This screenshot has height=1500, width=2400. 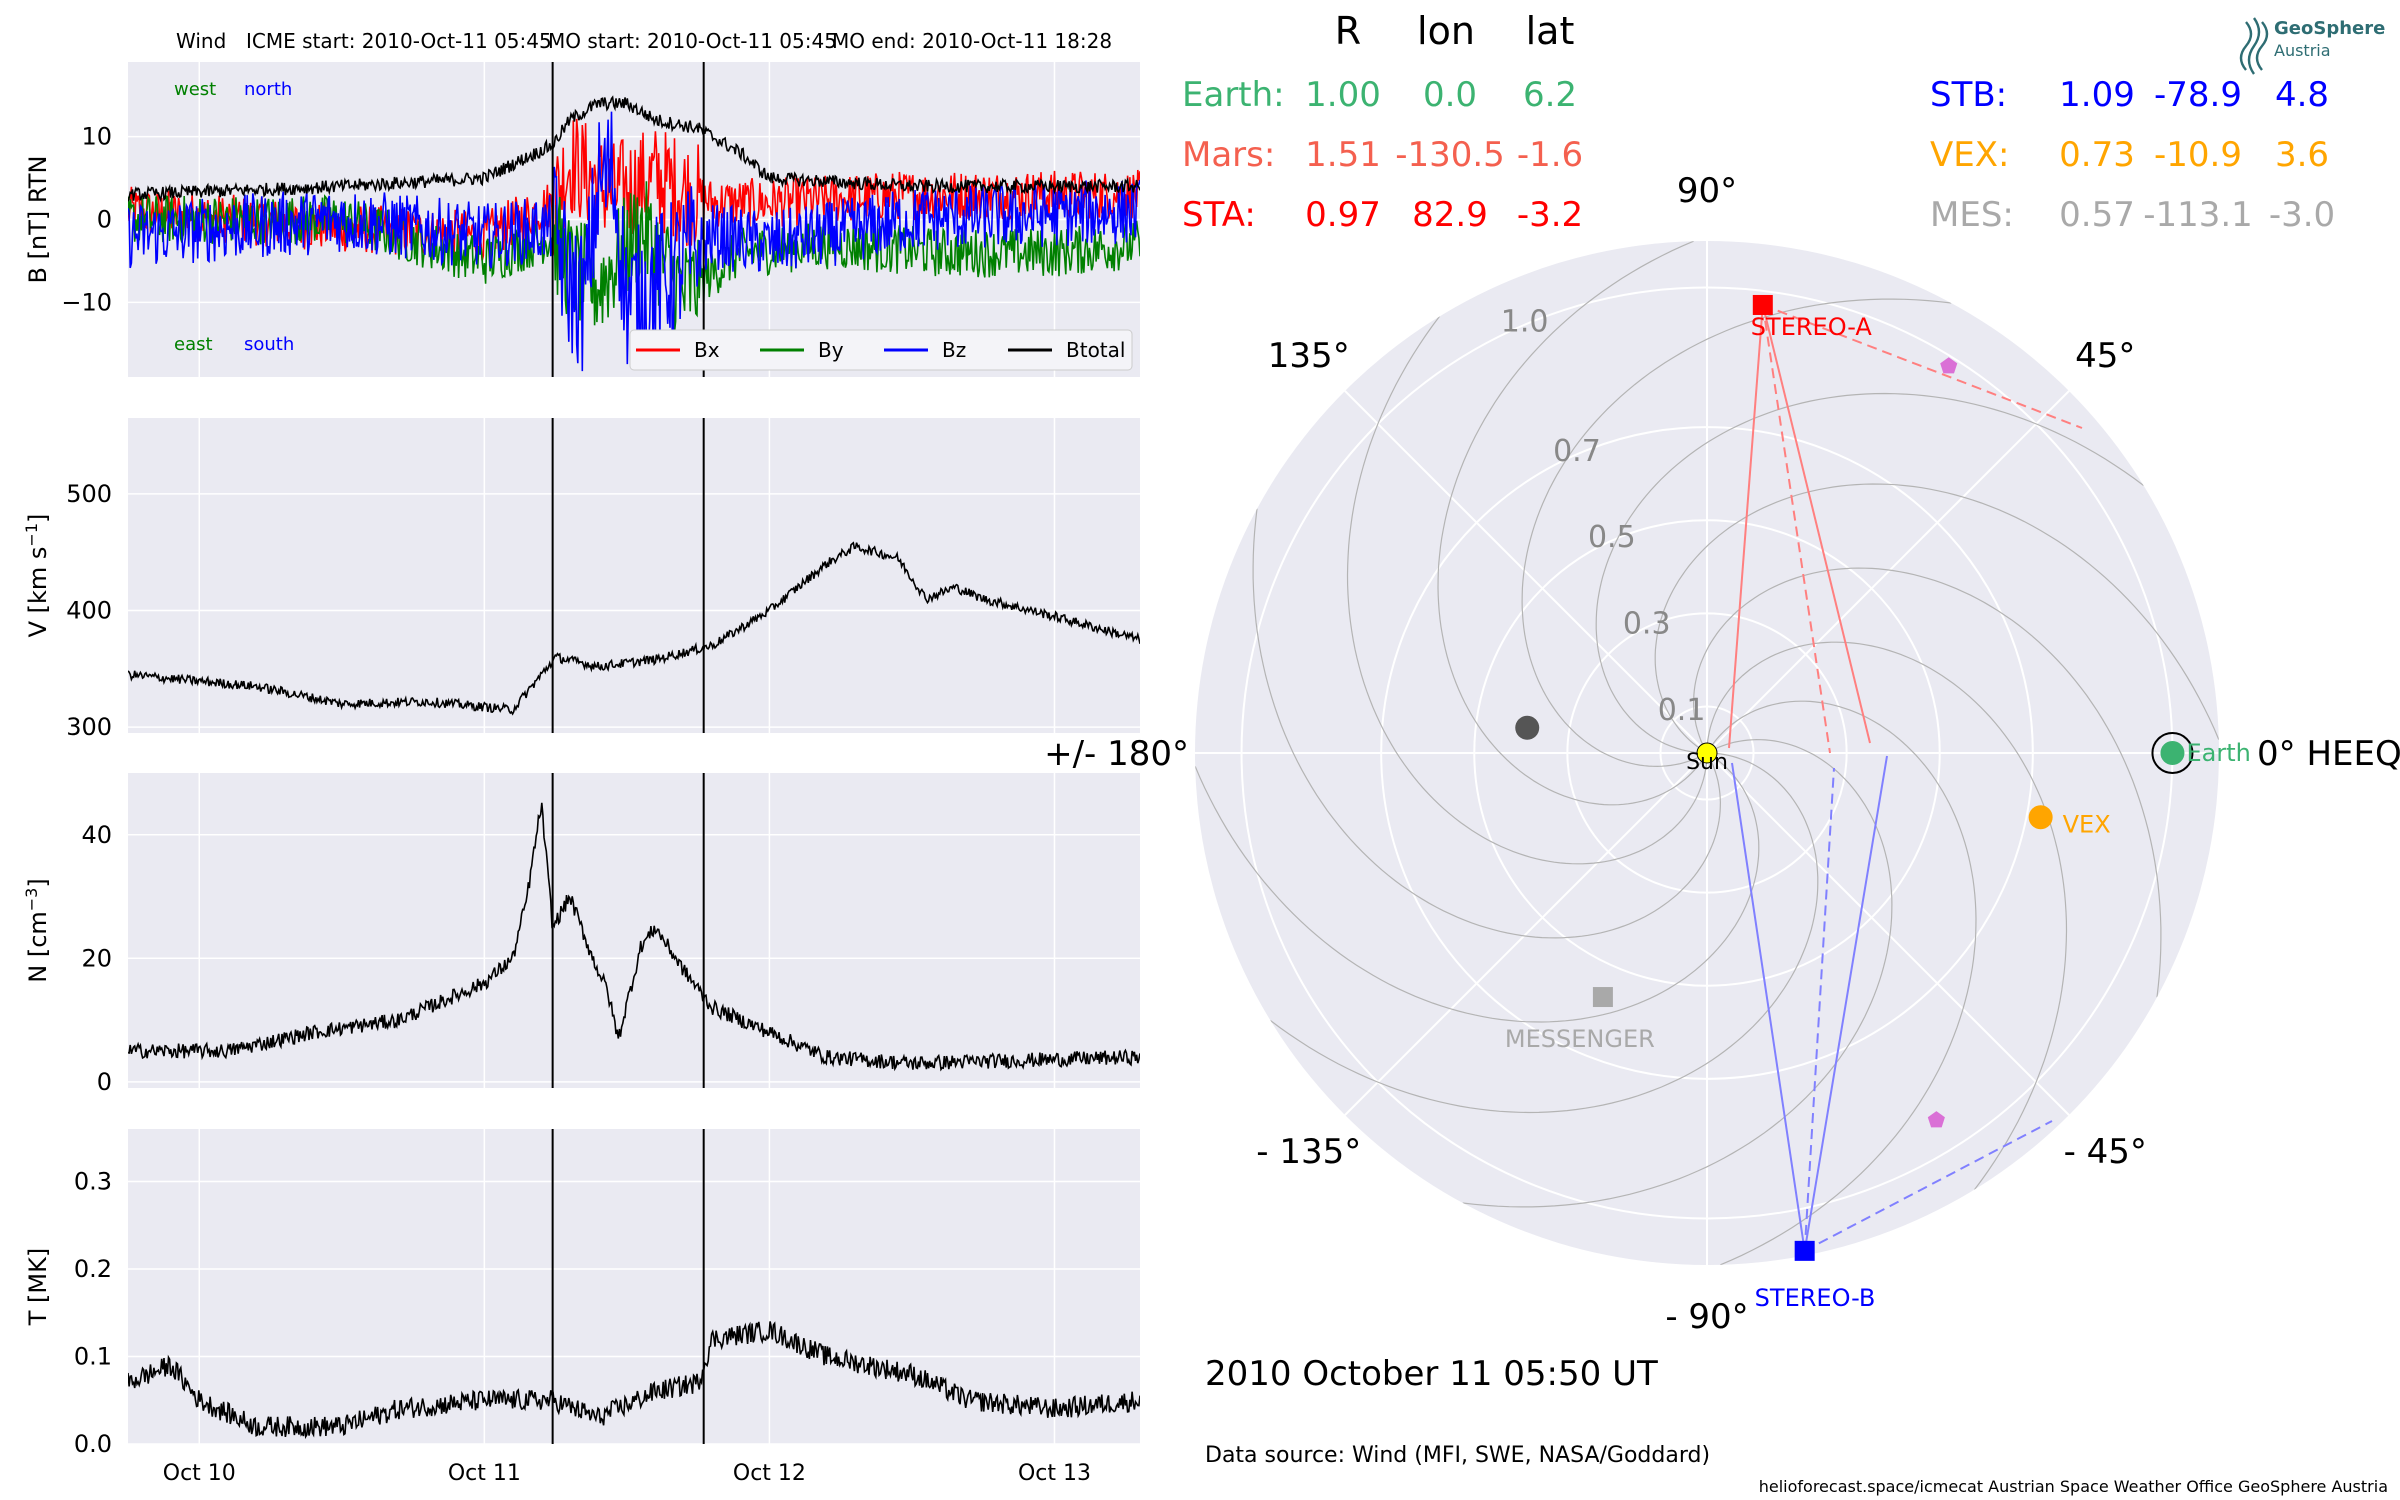 I want to click on y-tick-label: 20, so click(x=96, y=958).